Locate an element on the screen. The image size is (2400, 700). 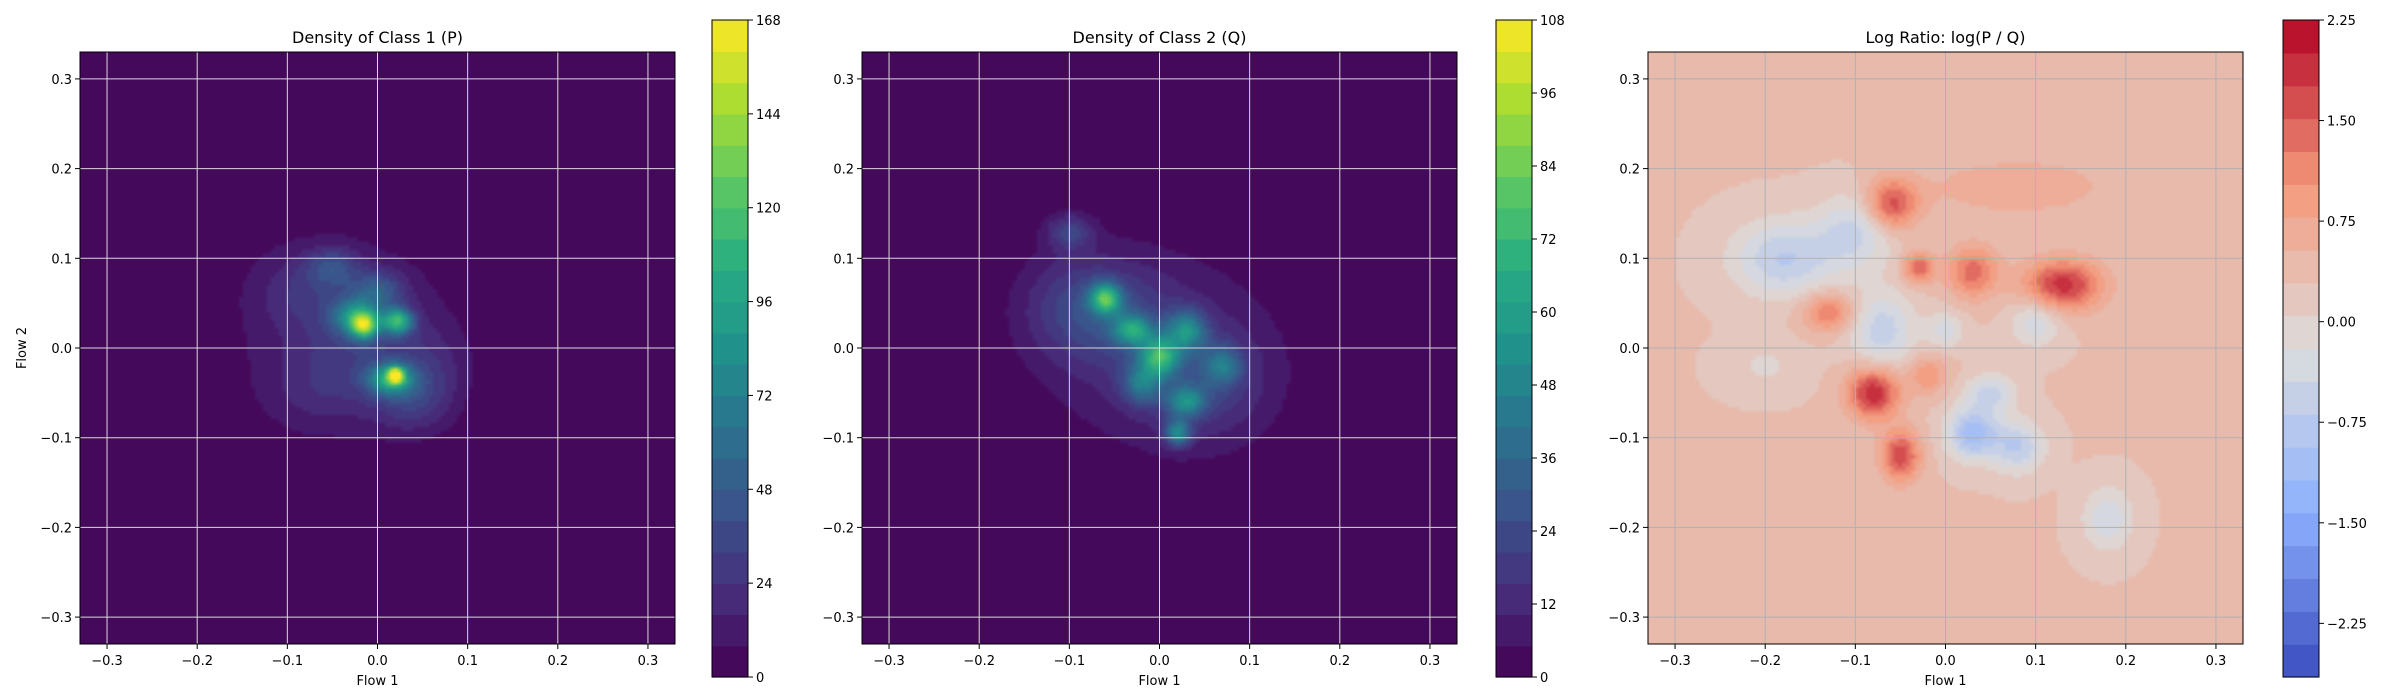
colorbar-tick-label: −1.50 is located at coordinates (2347, 524).